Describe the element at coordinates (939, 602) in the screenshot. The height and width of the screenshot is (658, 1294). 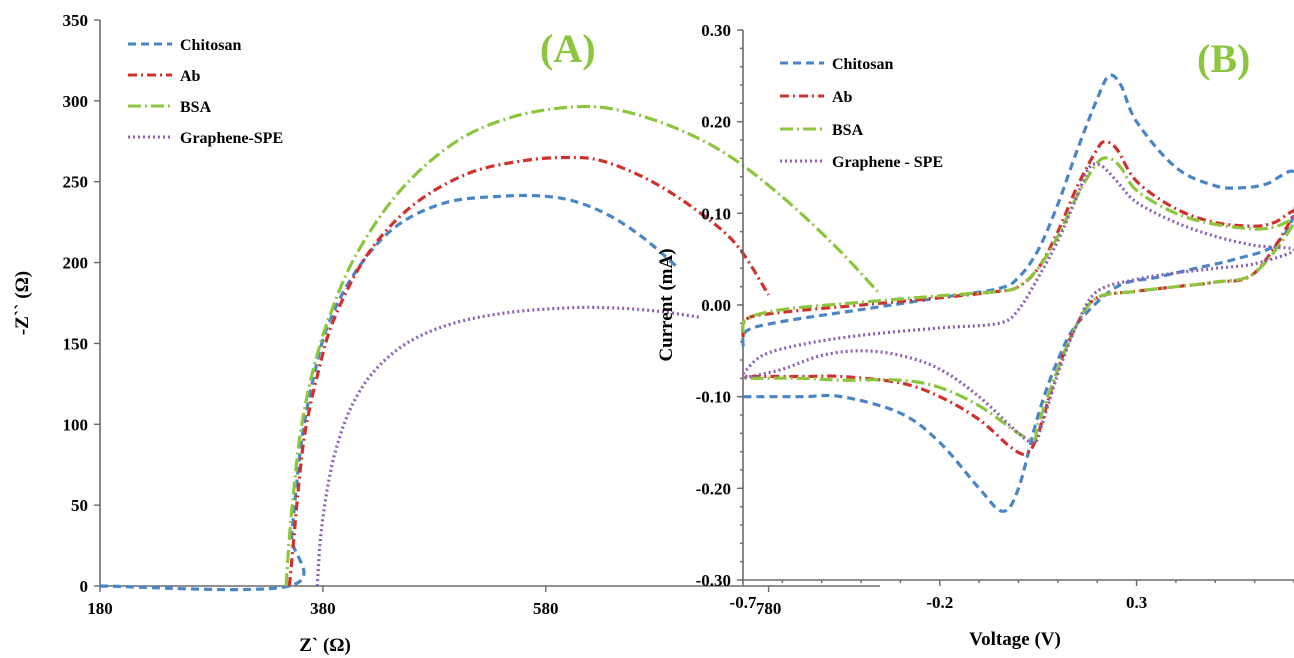
I see `panel-b-x-tick-label: -0.2` at that location.